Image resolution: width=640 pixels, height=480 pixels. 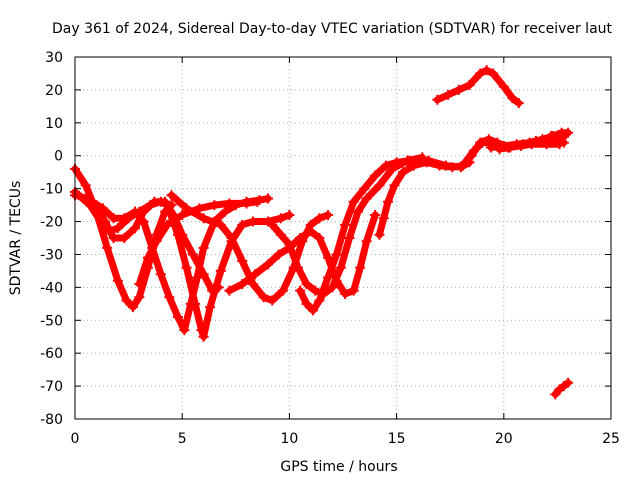 What do you see at coordinates (16, 238) in the screenshot?
I see `y-axis-label: SDTVAR / TECUs` at bounding box center [16, 238].